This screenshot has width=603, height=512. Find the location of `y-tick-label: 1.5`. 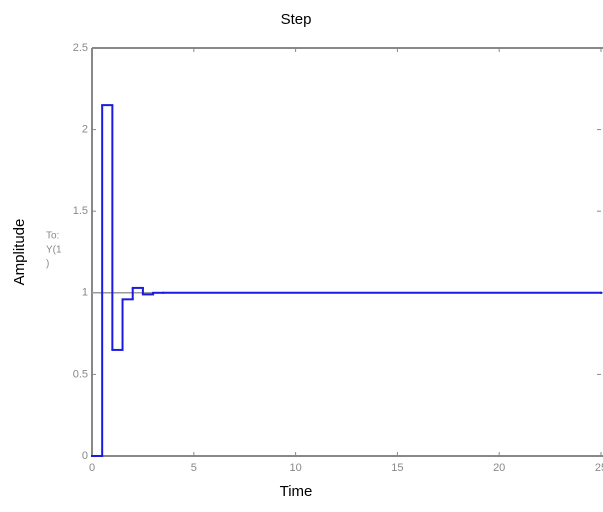

y-tick-label: 1.5 is located at coordinates (80, 211).